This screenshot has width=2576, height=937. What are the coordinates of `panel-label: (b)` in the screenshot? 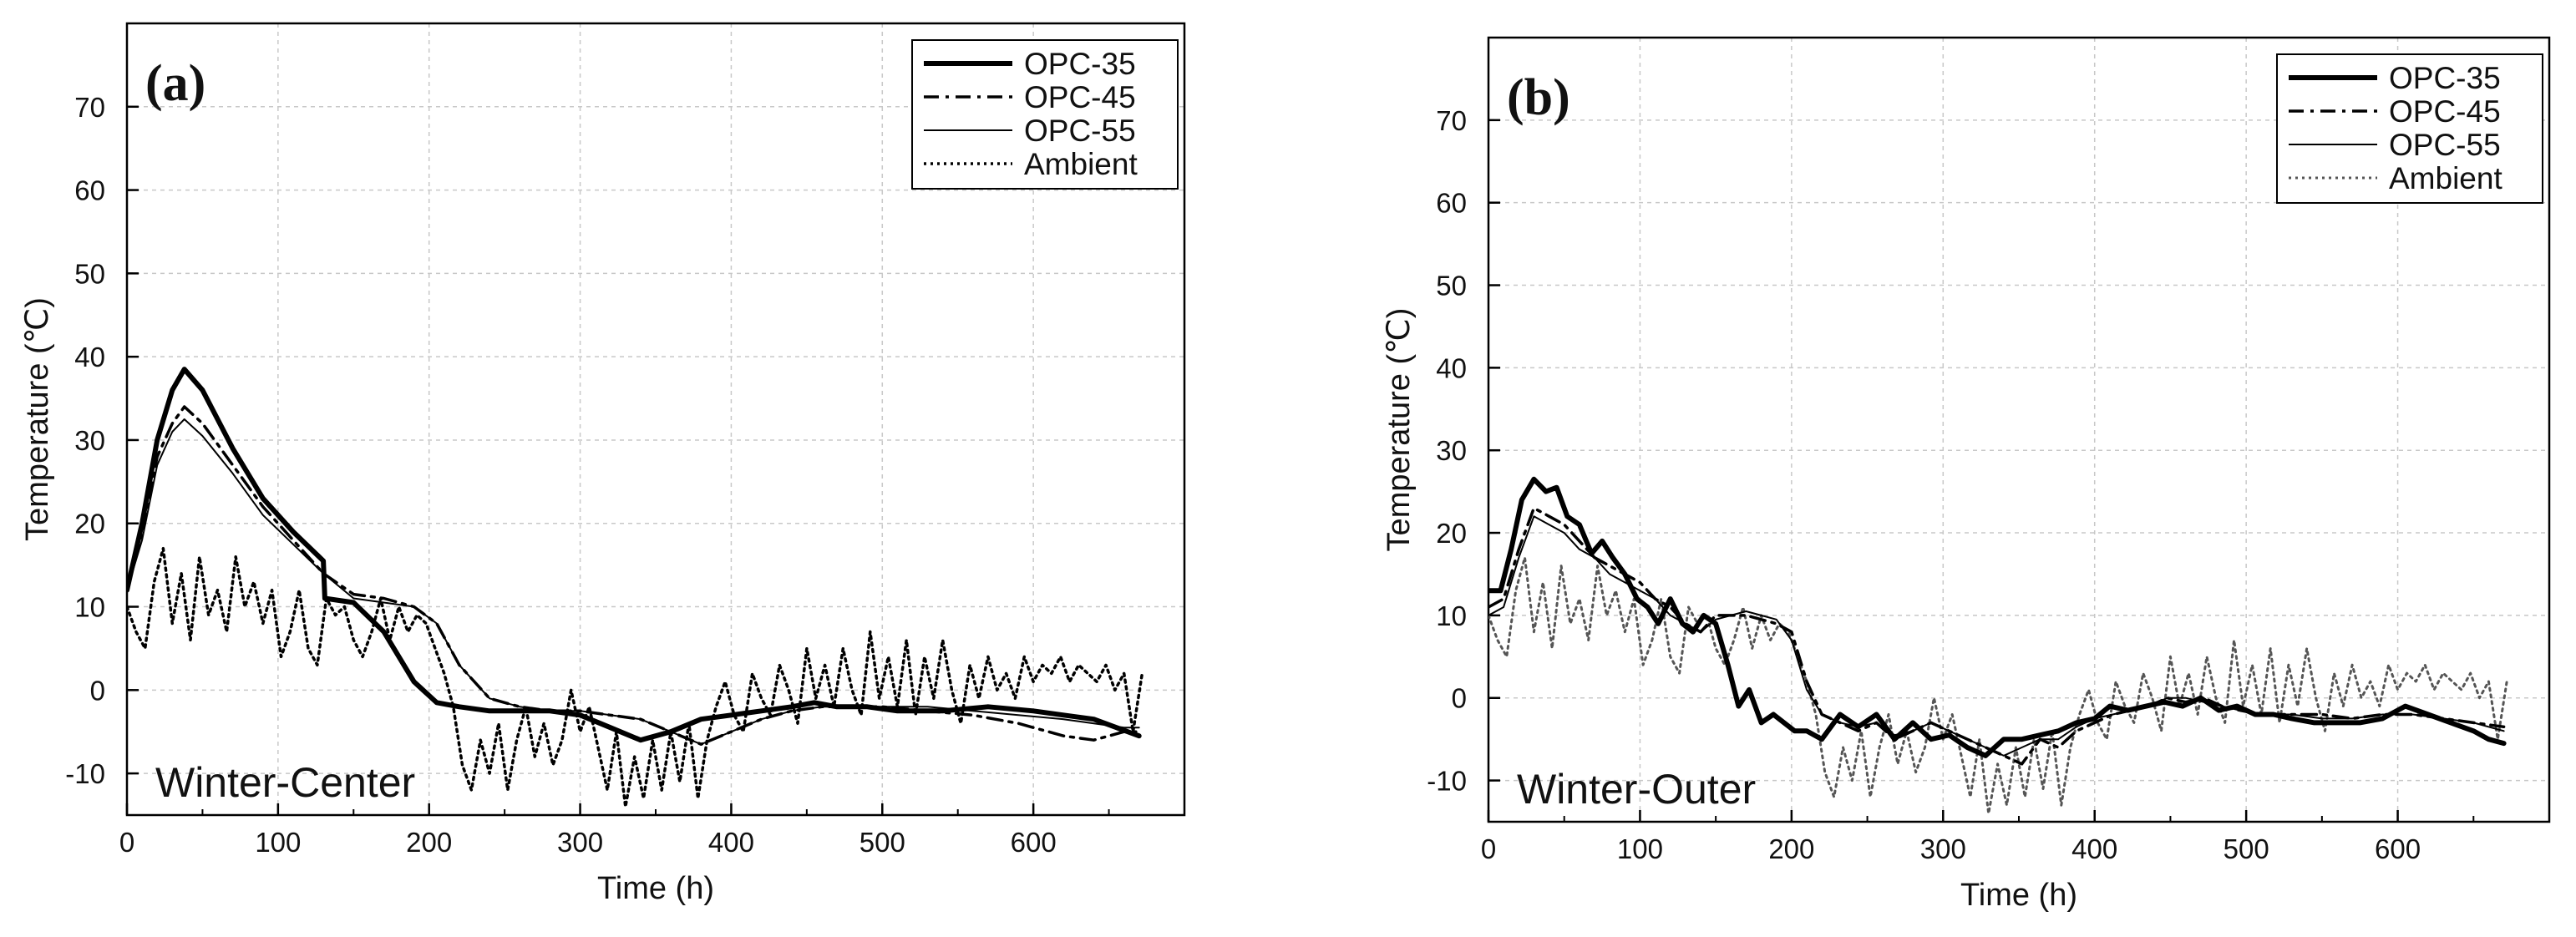 It's located at (1538, 97).